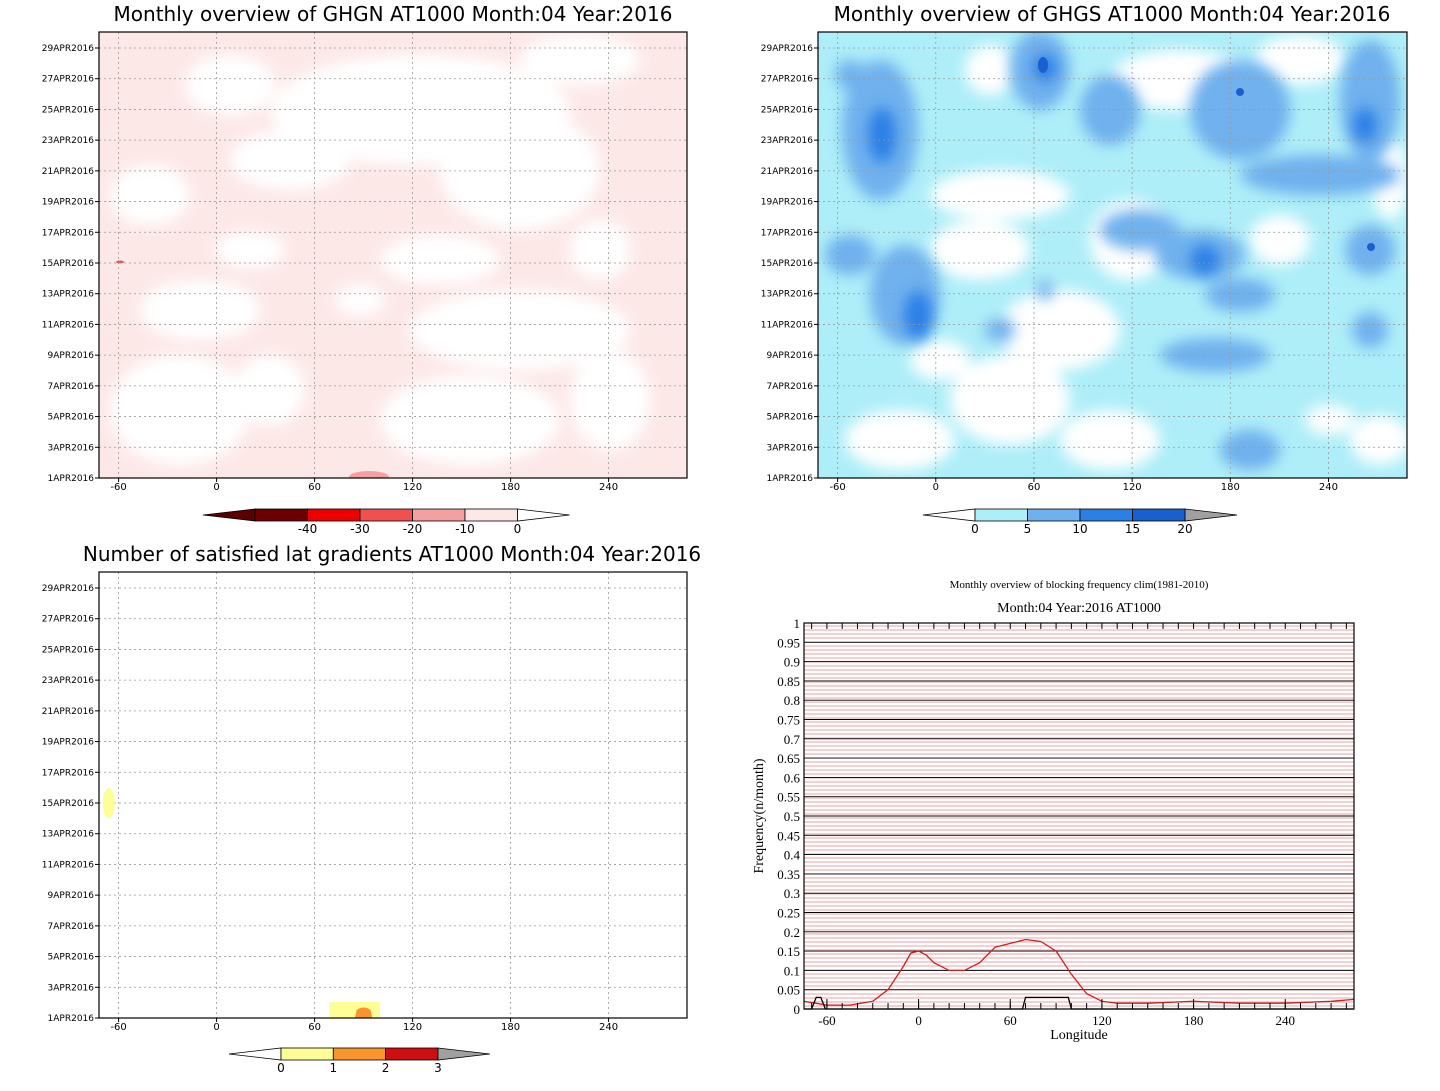  I want to click on gradients-x-ticks: -60 0 60 120 180 240, so click(364, 1025).